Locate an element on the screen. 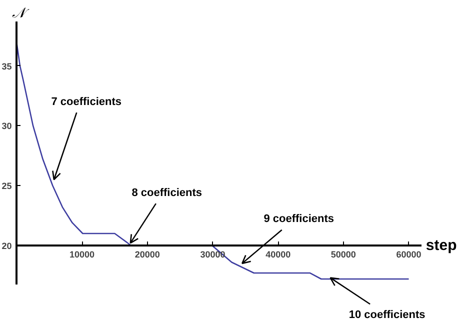 The image size is (474, 324). y-axis-title: 𝒩 is located at coordinates (21, 14).